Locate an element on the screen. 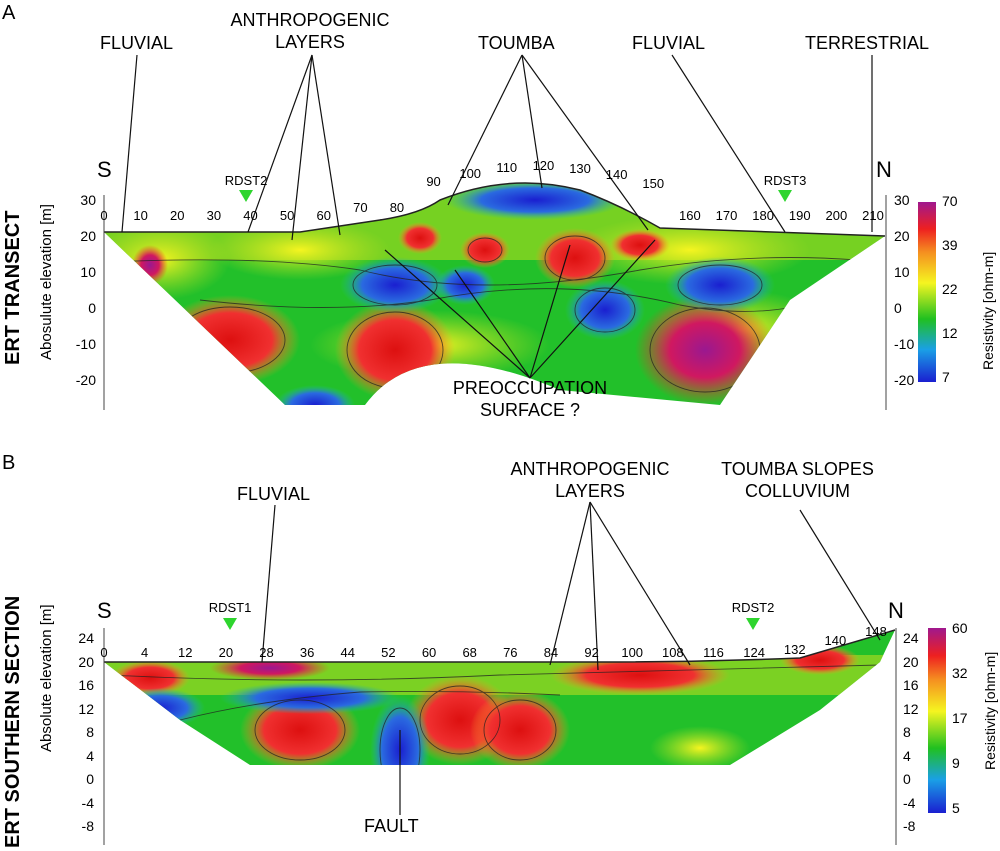 This screenshot has height=851, width=1000. elevation-tick-label: 24 is located at coordinates (86, 638).